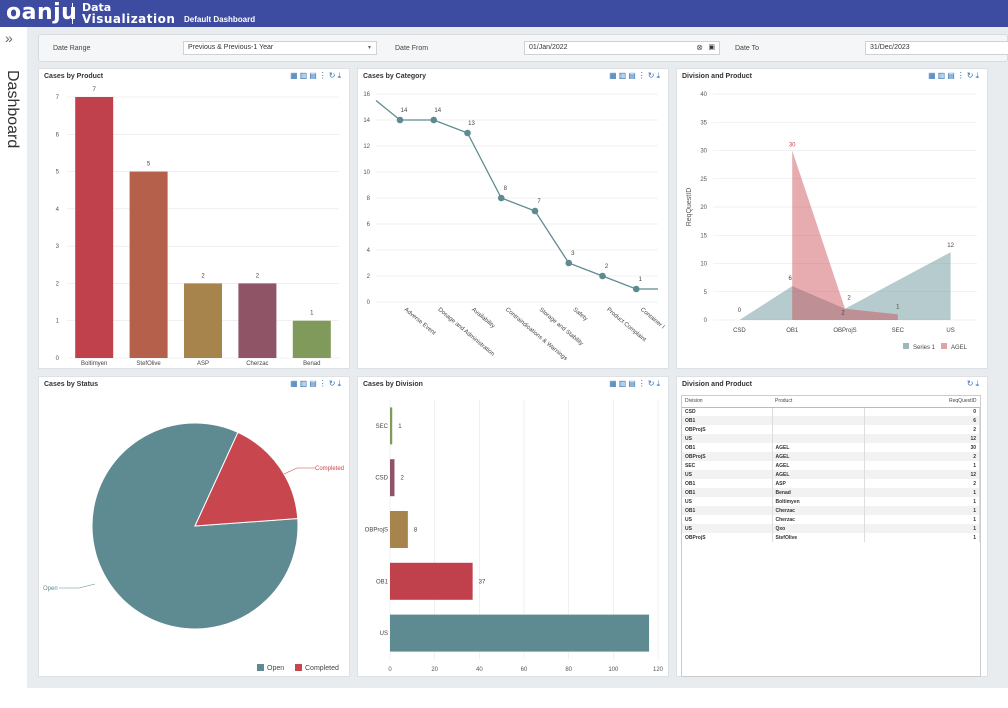  I want to click on y-tick-label: 1, so click(58, 322).